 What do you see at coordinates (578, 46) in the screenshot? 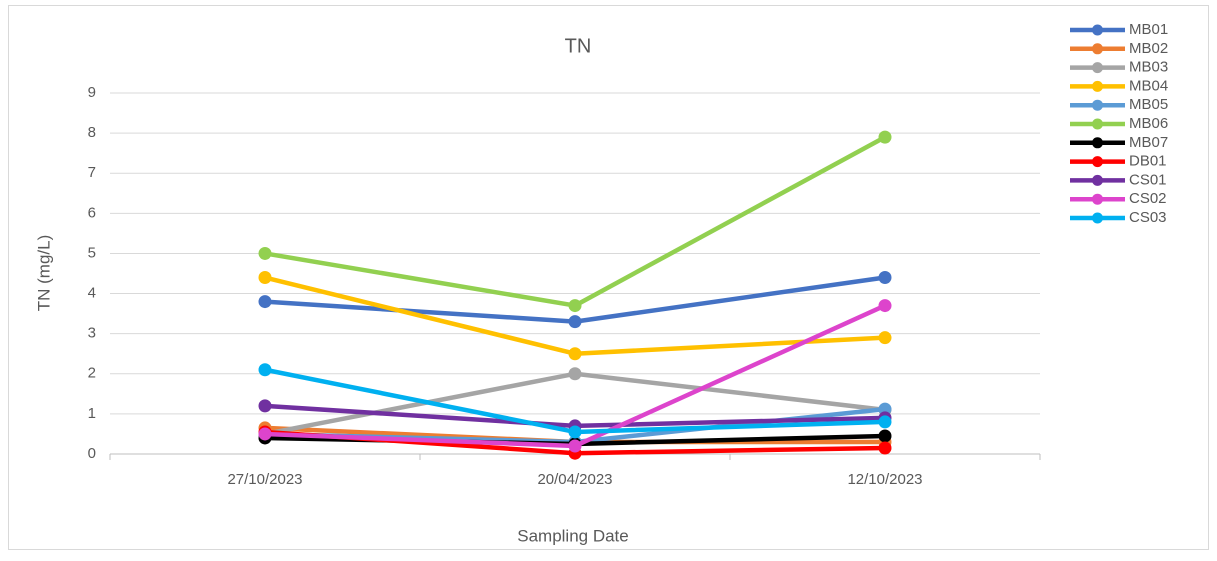
I see `chart-title: TN` at bounding box center [578, 46].